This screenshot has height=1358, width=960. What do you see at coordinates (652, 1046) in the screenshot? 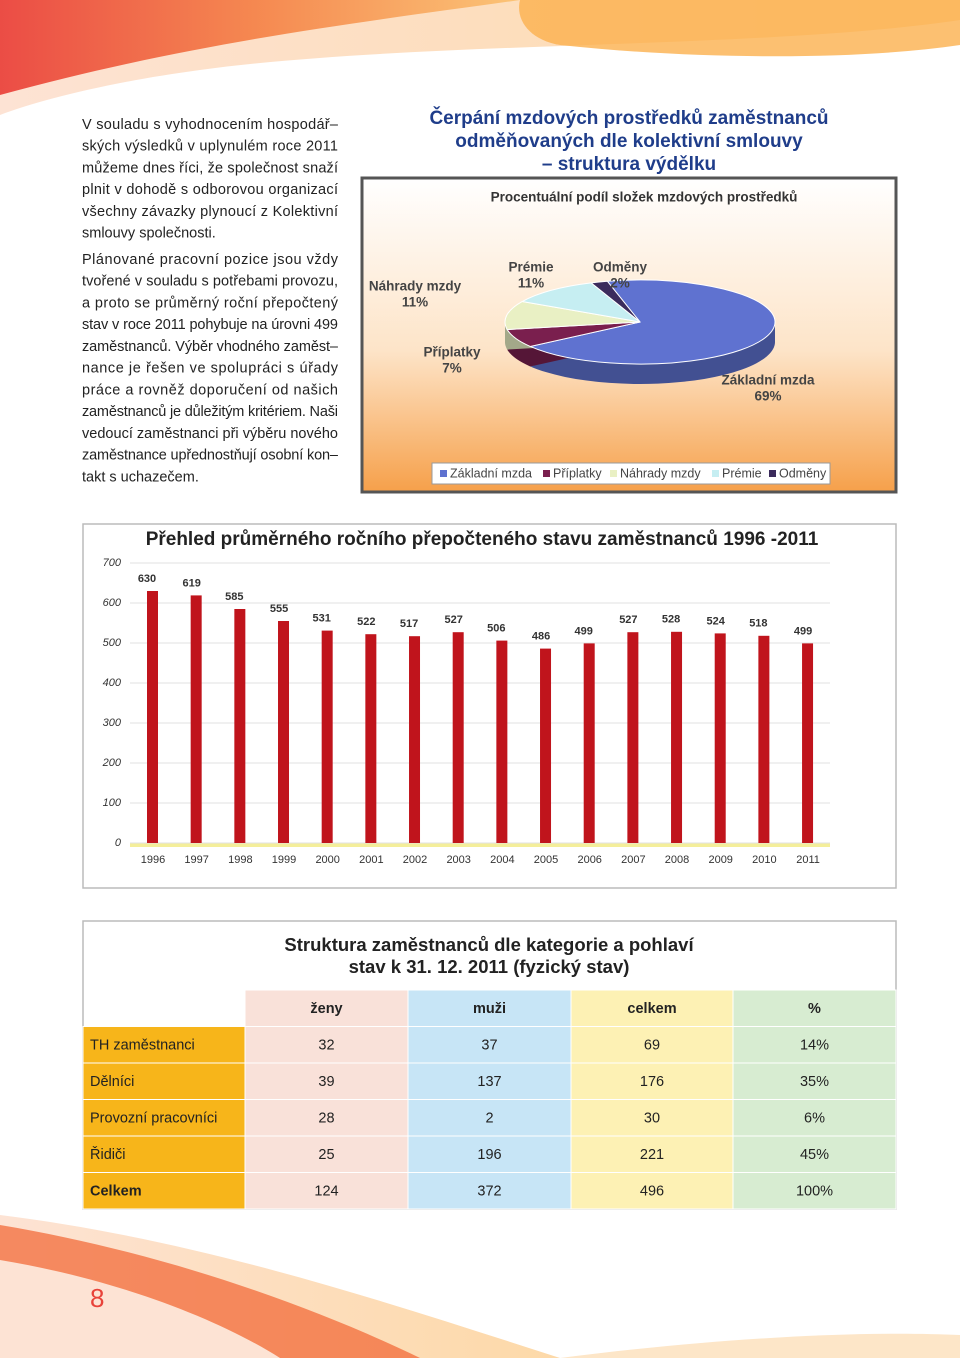
I see `table-text: 69` at bounding box center [652, 1046].